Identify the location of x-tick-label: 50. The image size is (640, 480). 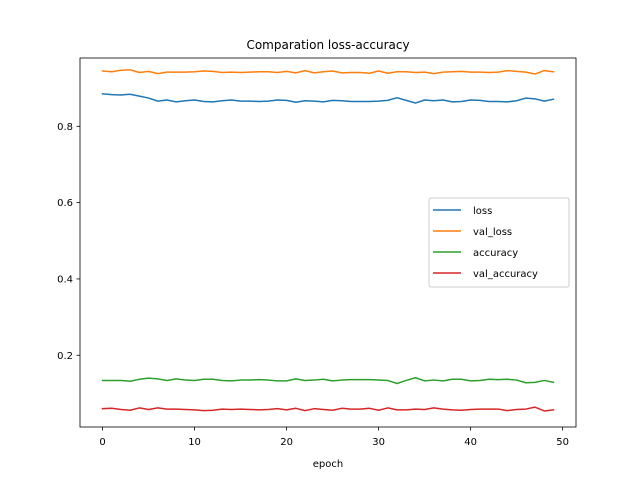
(562, 442).